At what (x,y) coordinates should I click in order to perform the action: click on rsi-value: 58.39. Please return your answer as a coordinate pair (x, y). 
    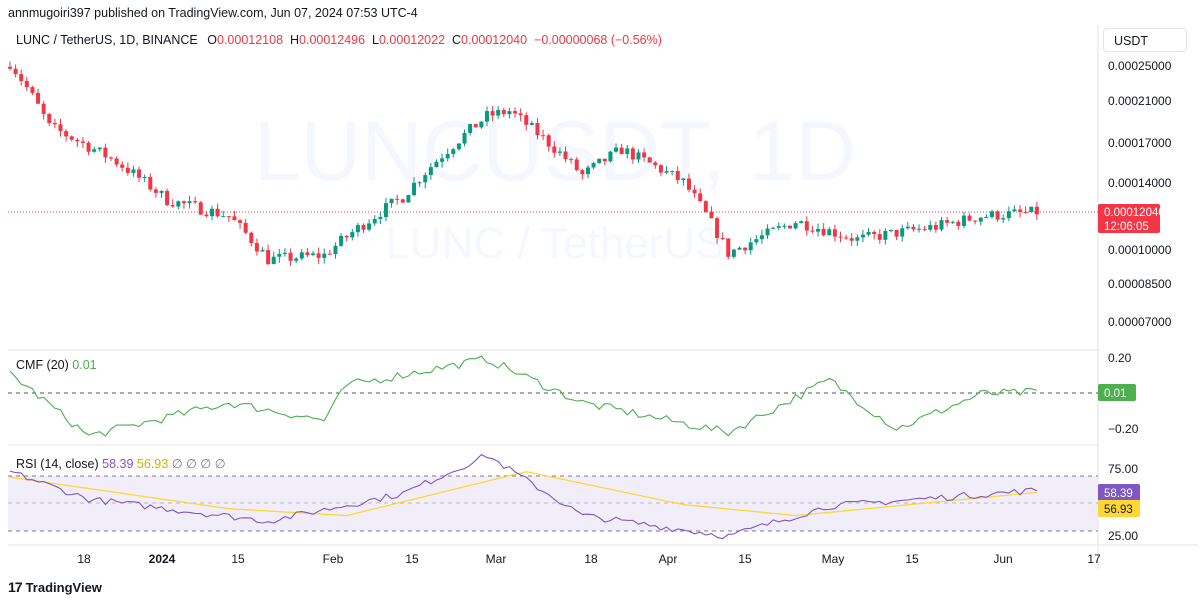
    Looking at the image, I should click on (118, 464).